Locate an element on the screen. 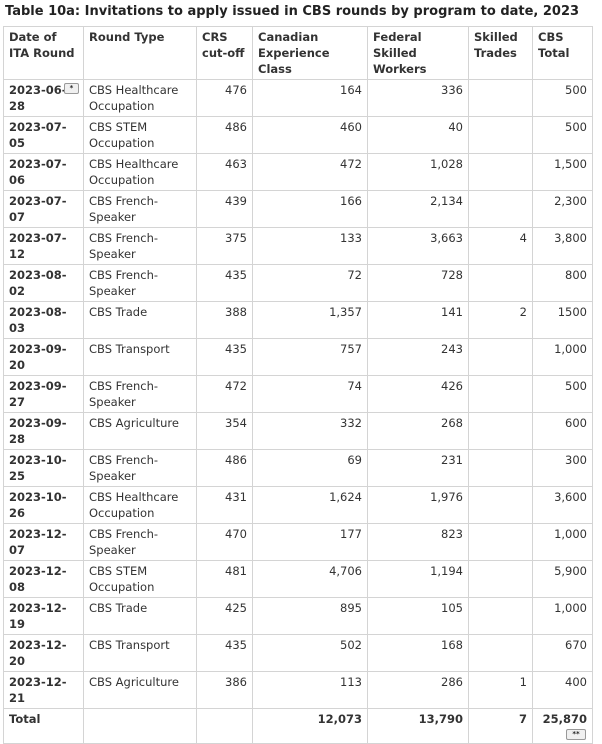 This screenshot has width=602, height=744. cell-cec: 757 is located at coordinates (310, 357).